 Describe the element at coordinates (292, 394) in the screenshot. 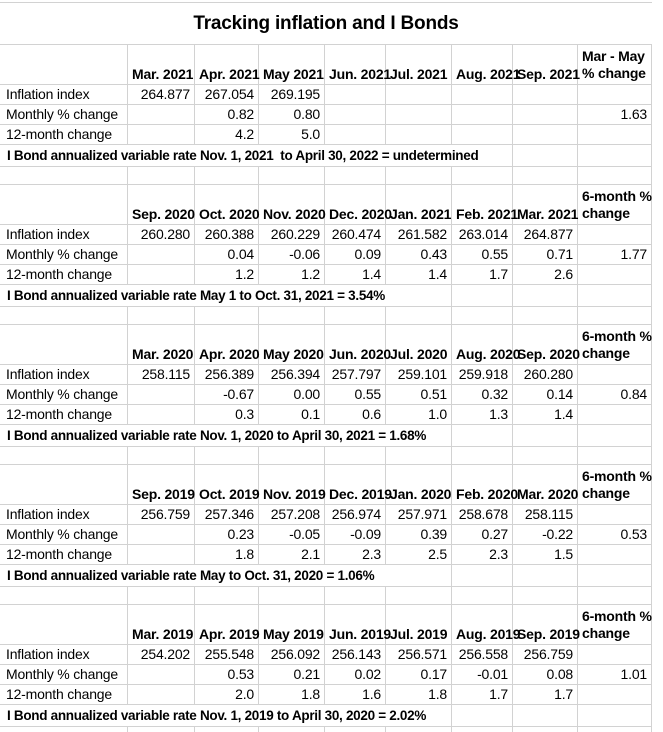

I see `value-cell: 0.00` at that location.